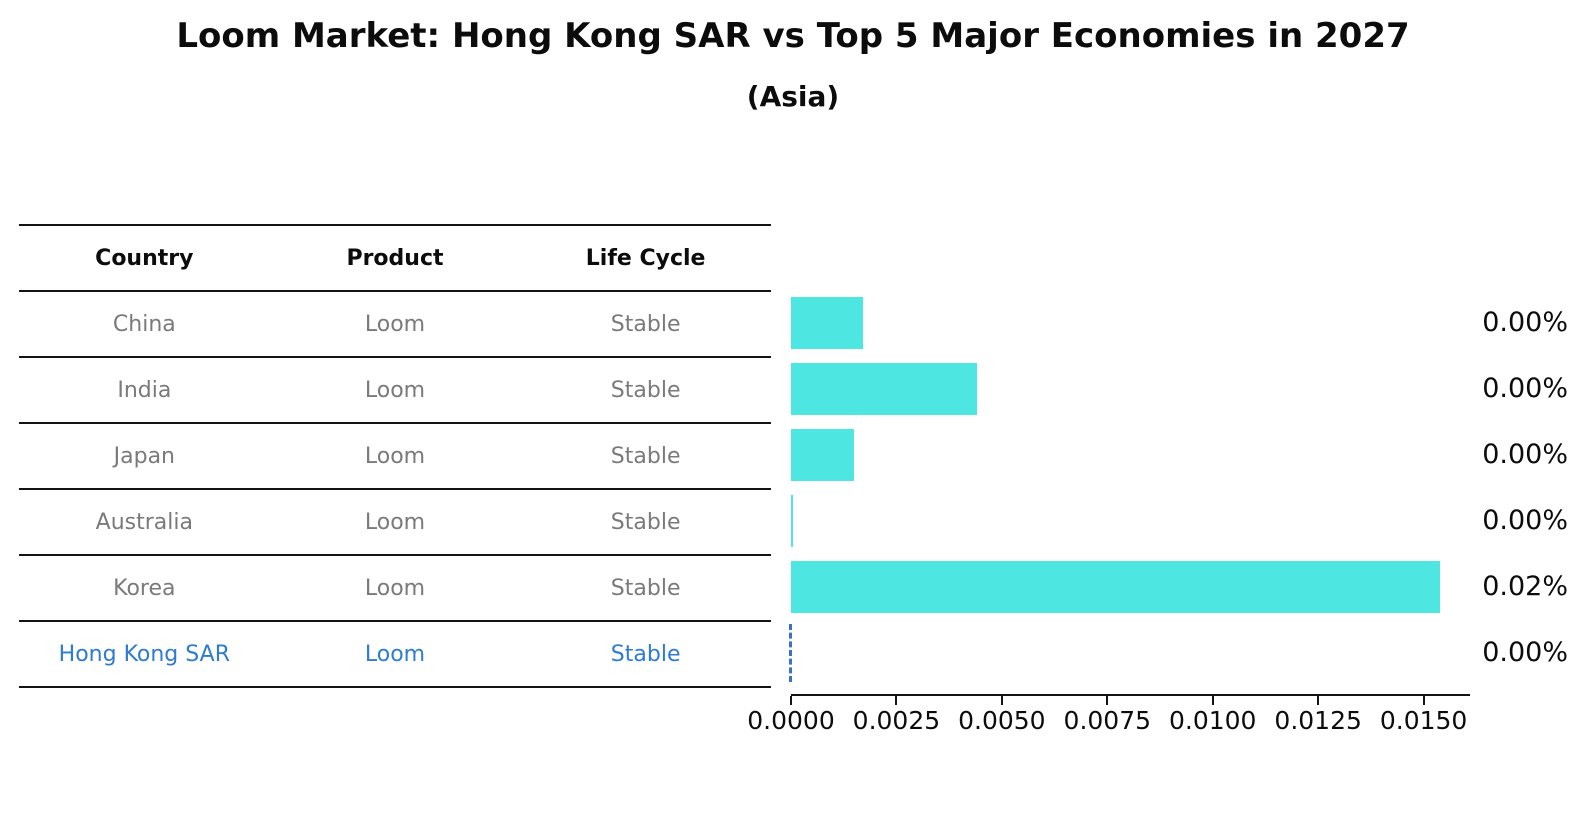 The height and width of the screenshot is (823, 1586). I want to click on column-header-product: Product, so click(395, 258).